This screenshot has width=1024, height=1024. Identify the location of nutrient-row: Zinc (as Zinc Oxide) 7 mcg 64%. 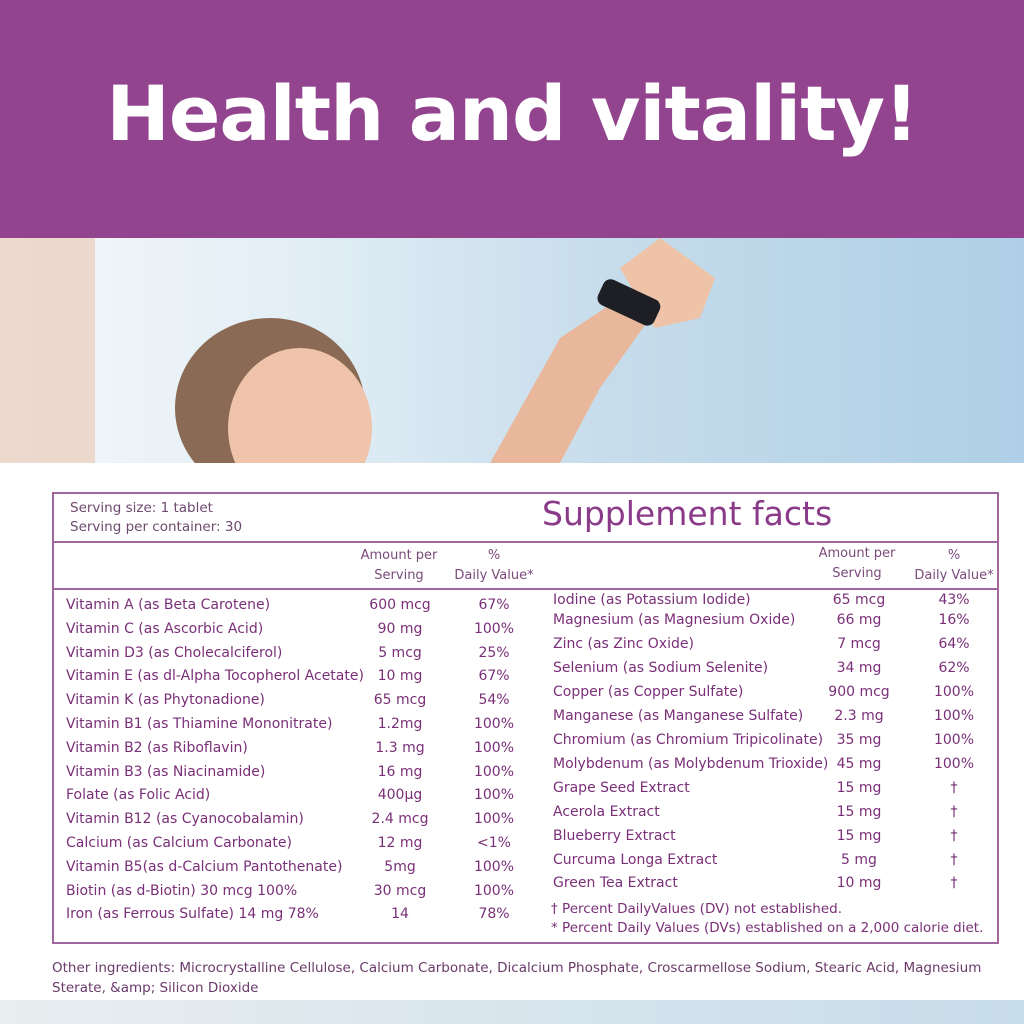
(525, 646).